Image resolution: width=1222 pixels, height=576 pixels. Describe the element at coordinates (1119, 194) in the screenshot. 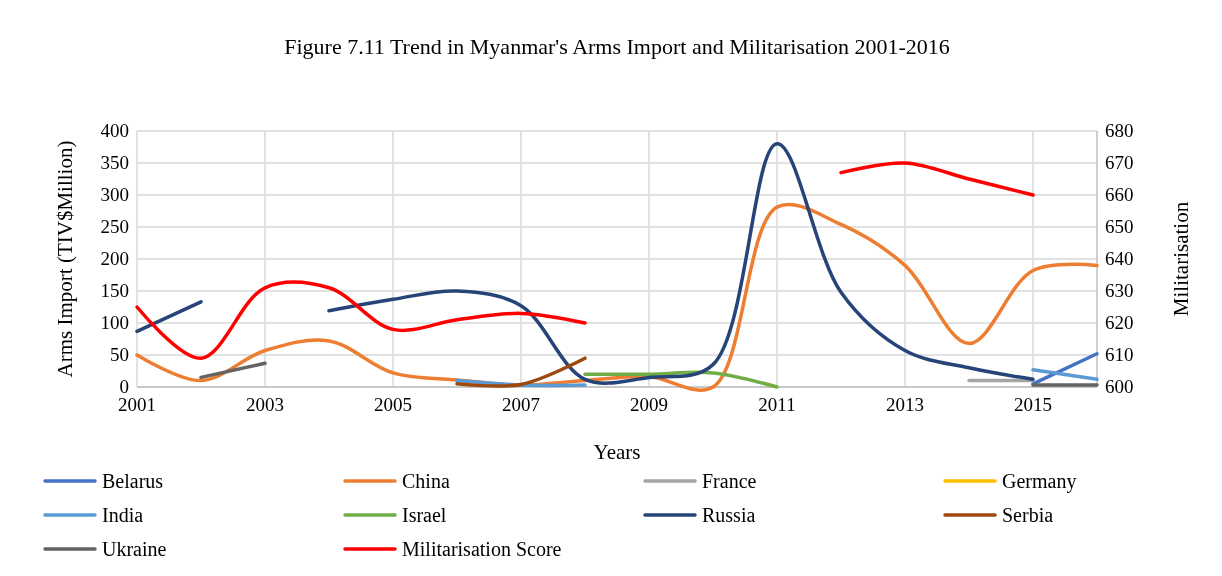

I see `y2-tick-label: 660` at that location.